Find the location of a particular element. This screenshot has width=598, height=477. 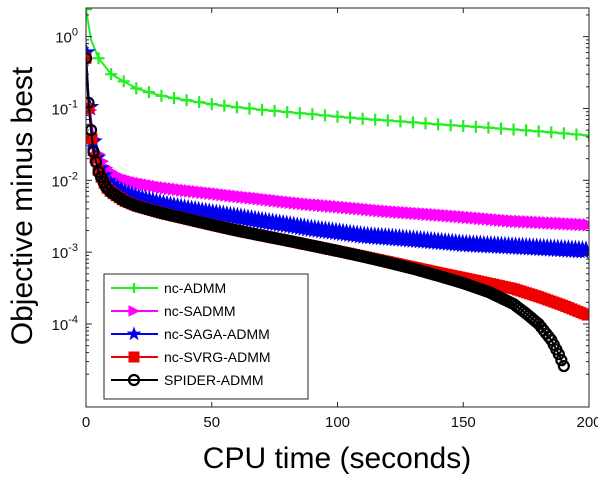

x-tick-label: 0 is located at coordinates (86, 422).